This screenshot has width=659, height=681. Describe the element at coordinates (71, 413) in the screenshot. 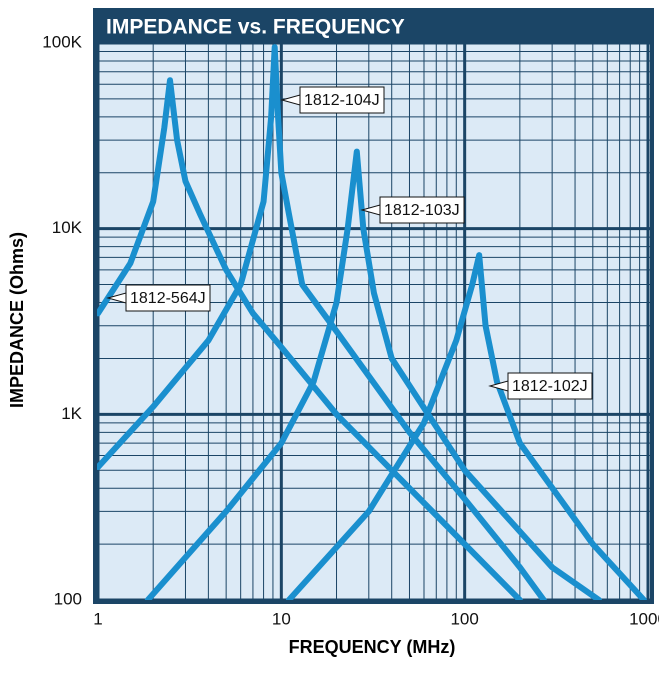

I see `y-tick-label: 1K` at that location.